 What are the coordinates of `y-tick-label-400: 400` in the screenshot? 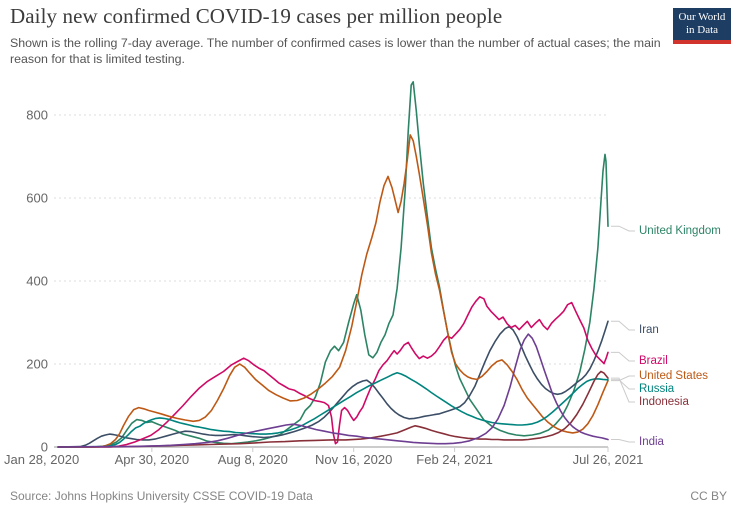 It's located at (37, 281).